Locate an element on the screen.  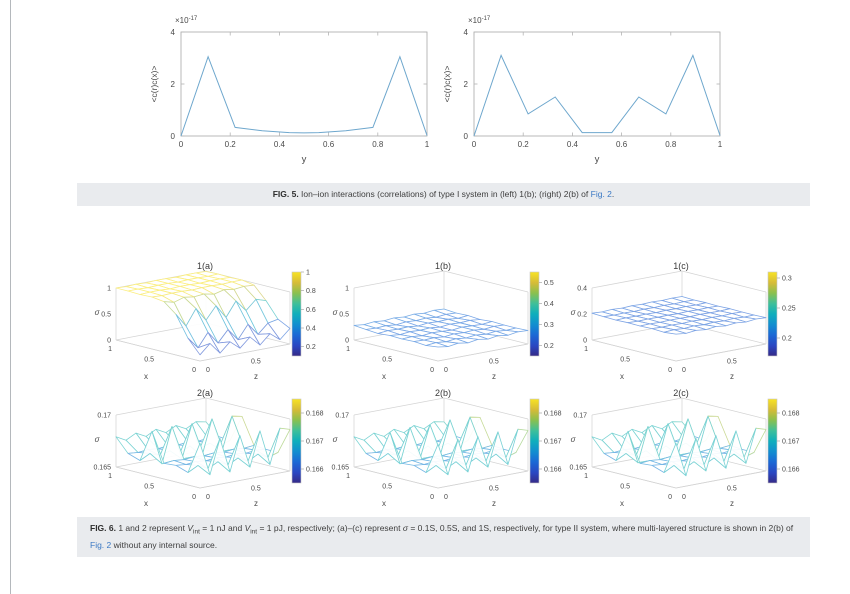
svg-text: 0.25 is located at coordinates (789, 309).